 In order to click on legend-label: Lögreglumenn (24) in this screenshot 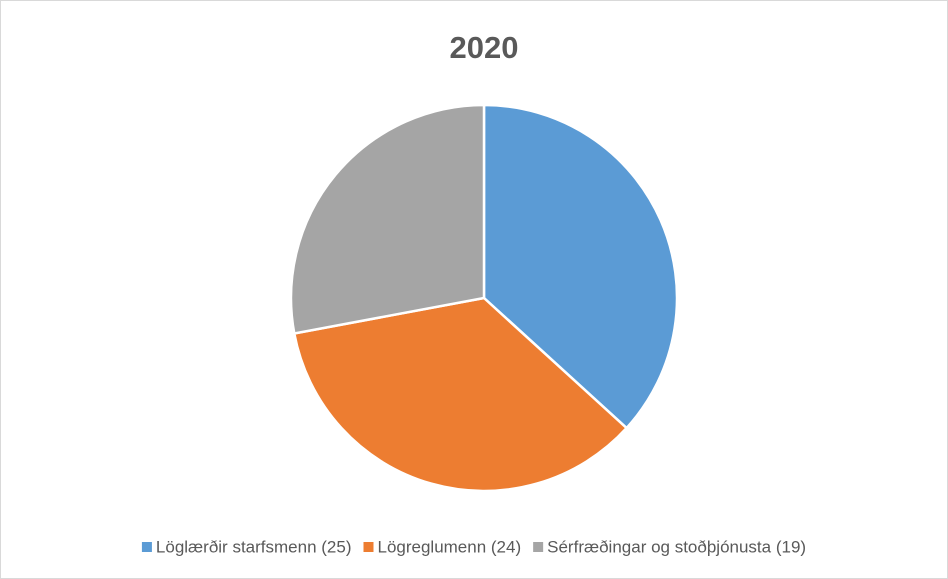, I will do `click(449, 546)`.